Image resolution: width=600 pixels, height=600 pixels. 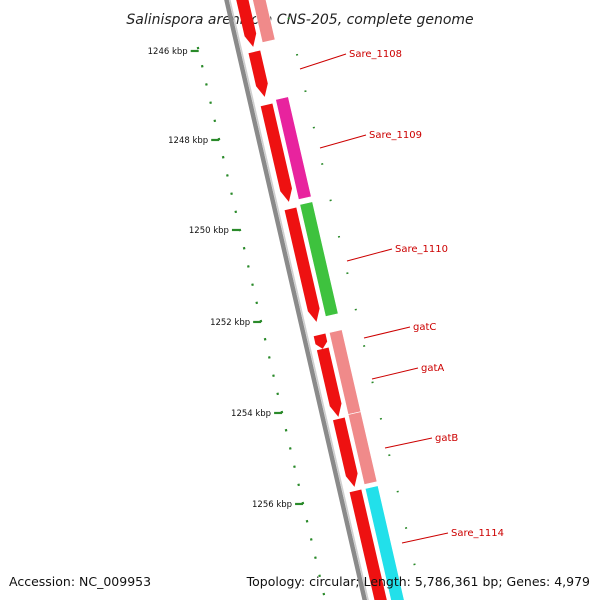 I want to click on kbp-label: 1252 kbp, so click(x=230, y=323).